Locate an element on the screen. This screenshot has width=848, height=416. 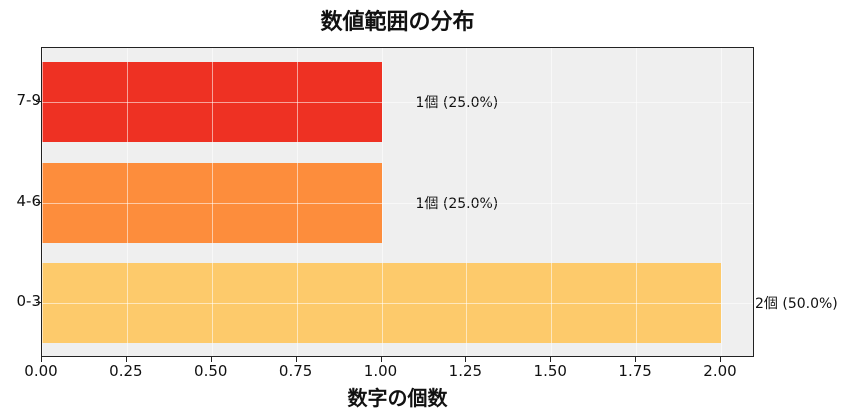
chart-title: 数値範囲の分布 is located at coordinates (397, 22).